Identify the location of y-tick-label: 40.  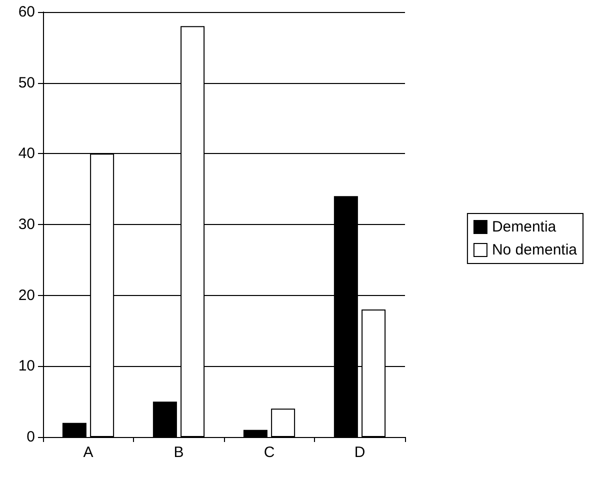
(26, 153).